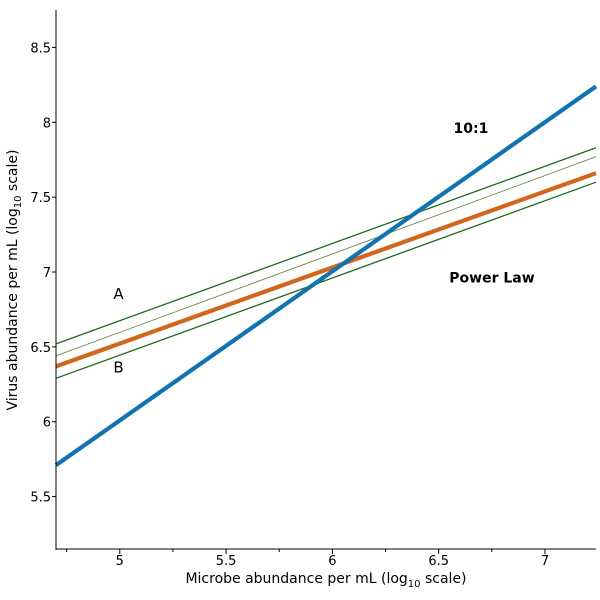  I want to click on y-tick-label: 6, so click(47, 423).